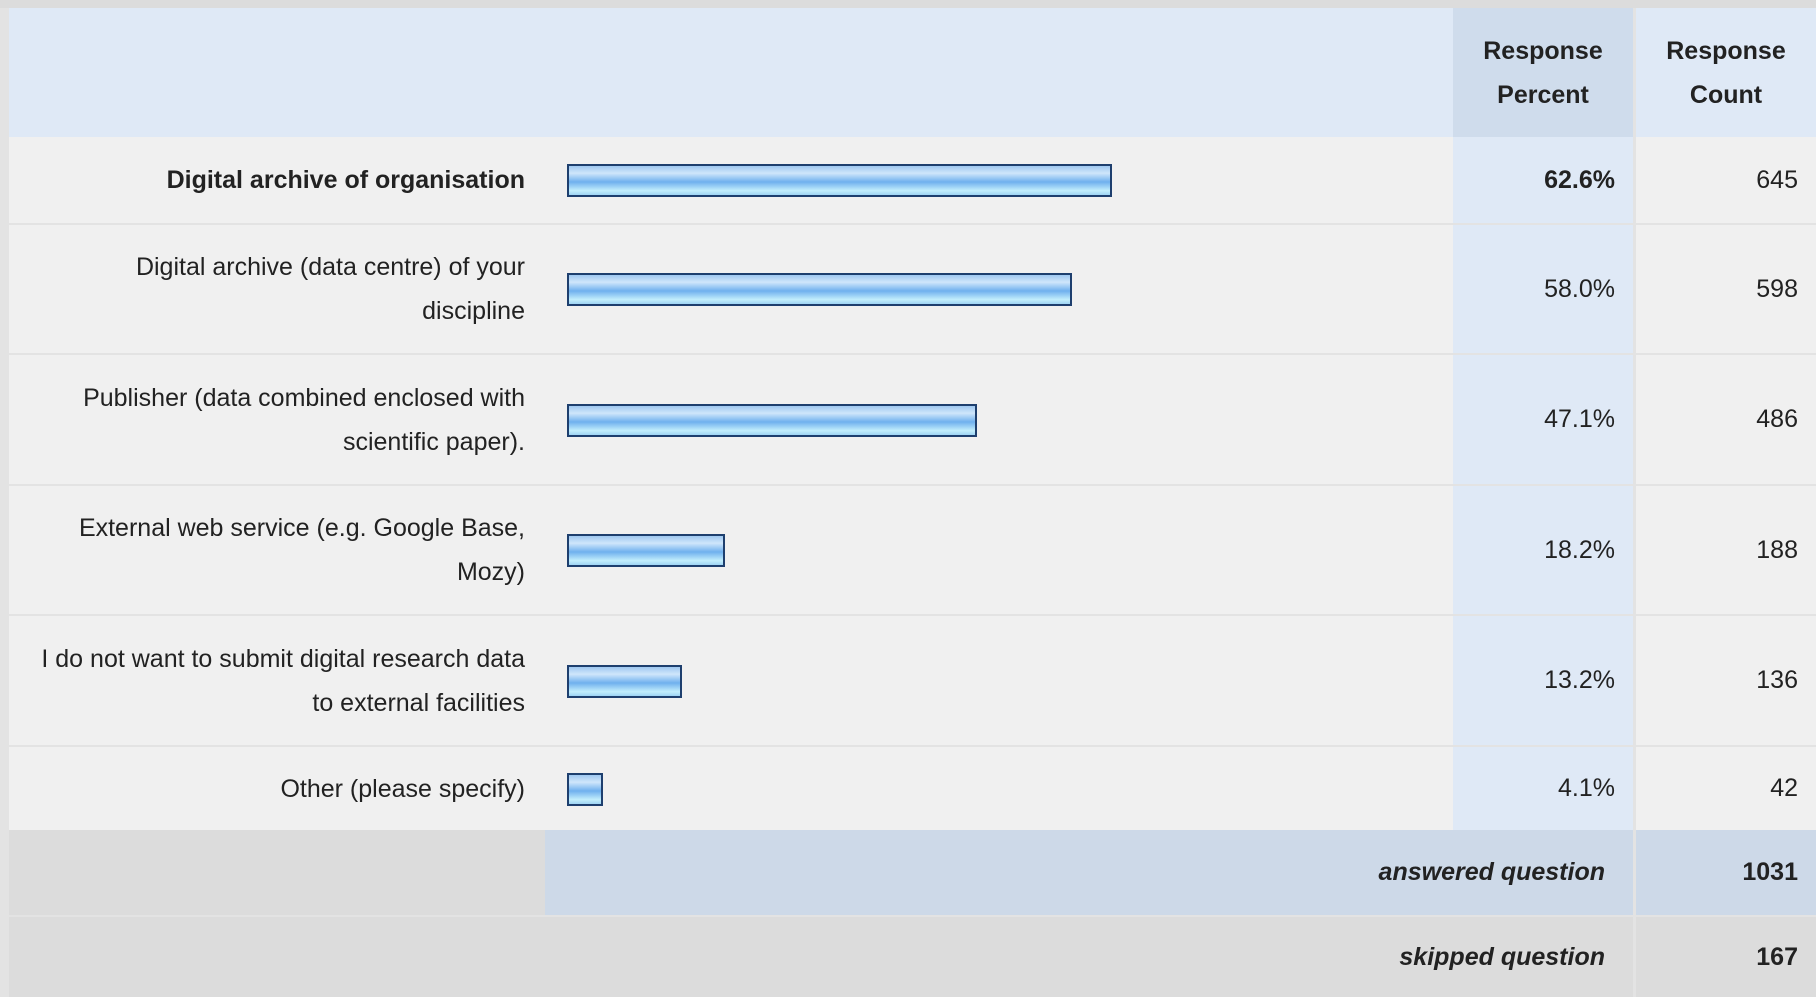 The height and width of the screenshot is (997, 1816). What do you see at coordinates (1726, 72) in the screenshot?
I see `header-count: Response Count` at bounding box center [1726, 72].